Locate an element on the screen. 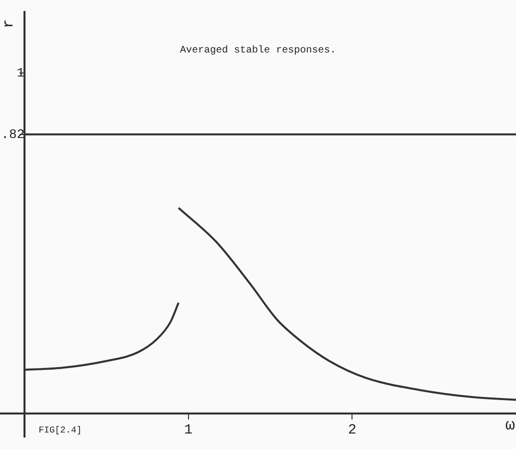 This screenshot has height=449, width=516. x-axis-title: ω is located at coordinates (510, 425).